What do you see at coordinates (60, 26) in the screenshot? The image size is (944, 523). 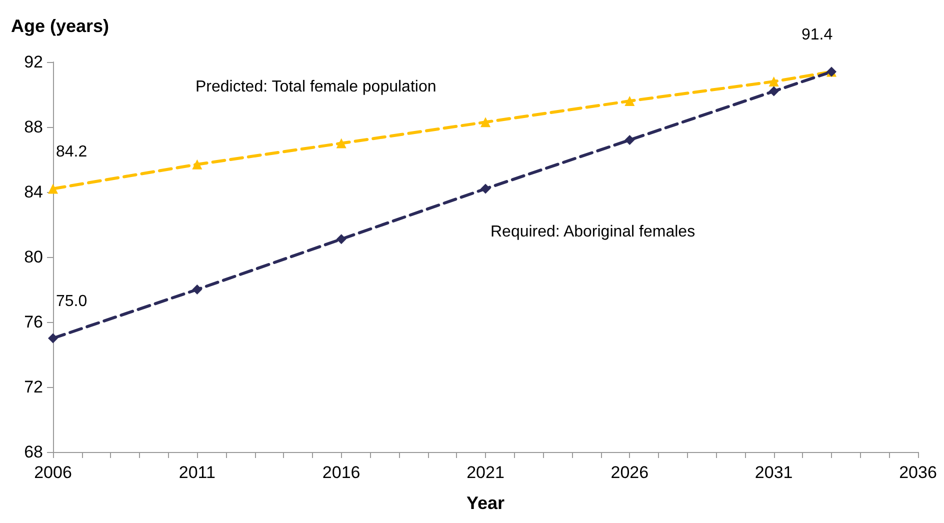 I see `y-axis-title: Age (years)` at bounding box center [60, 26].